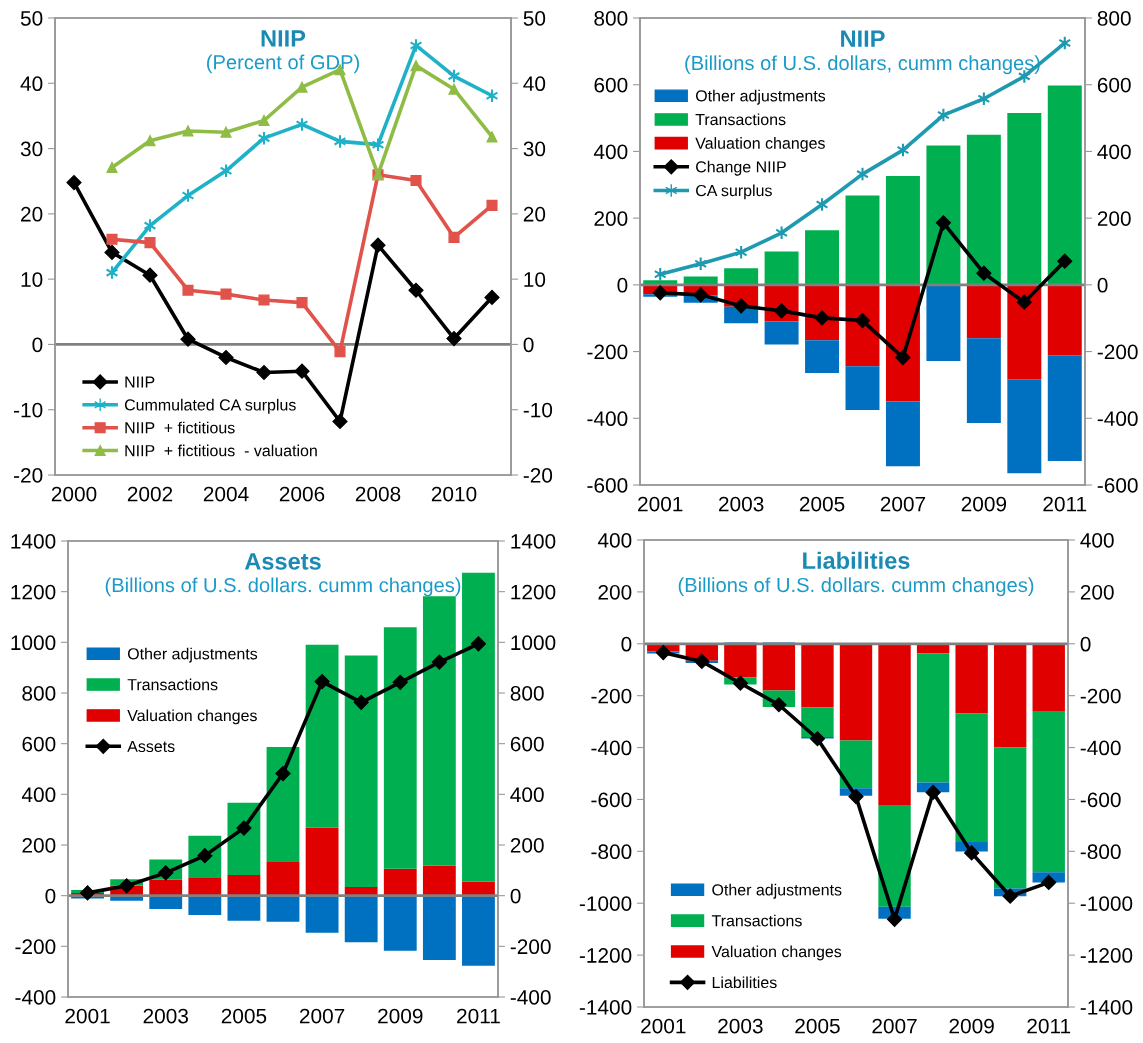 This screenshot has height=1043, width=1143. I want to click on y2-tick-label: 30, so click(534, 149).